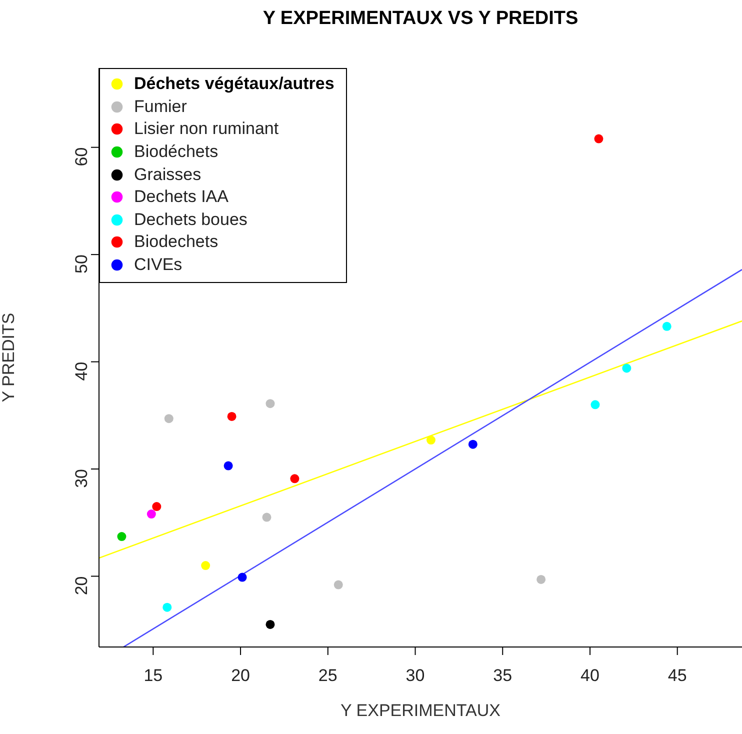 The width and height of the screenshot is (742, 734). Describe the element at coordinates (181, 197) in the screenshot. I see `legend-label: Dechets IAA` at that location.